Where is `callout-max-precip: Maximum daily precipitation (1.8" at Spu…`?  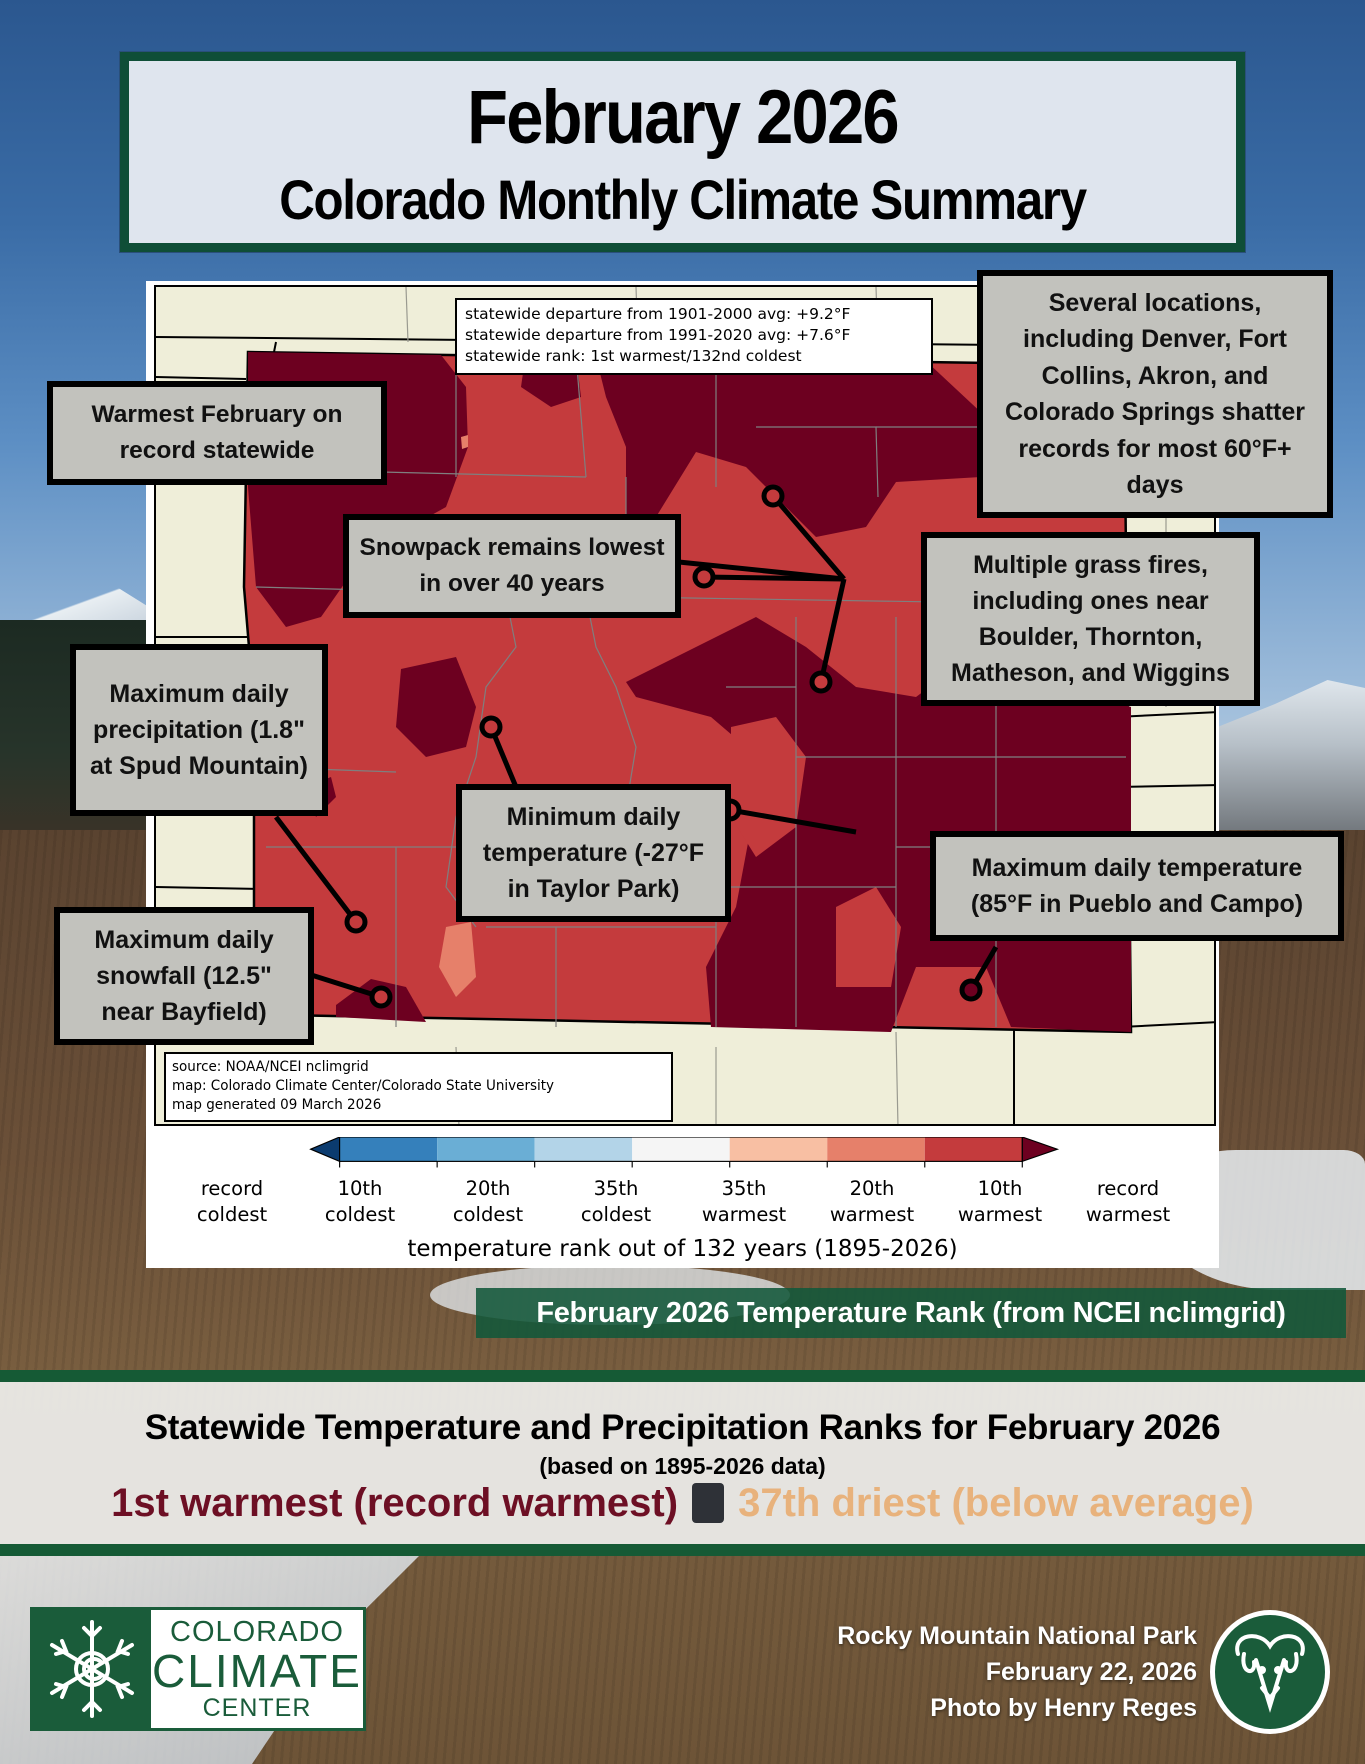
callout-max-precip: Maximum daily precipitation (1.8" at Spu… is located at coordinates (199, 730).